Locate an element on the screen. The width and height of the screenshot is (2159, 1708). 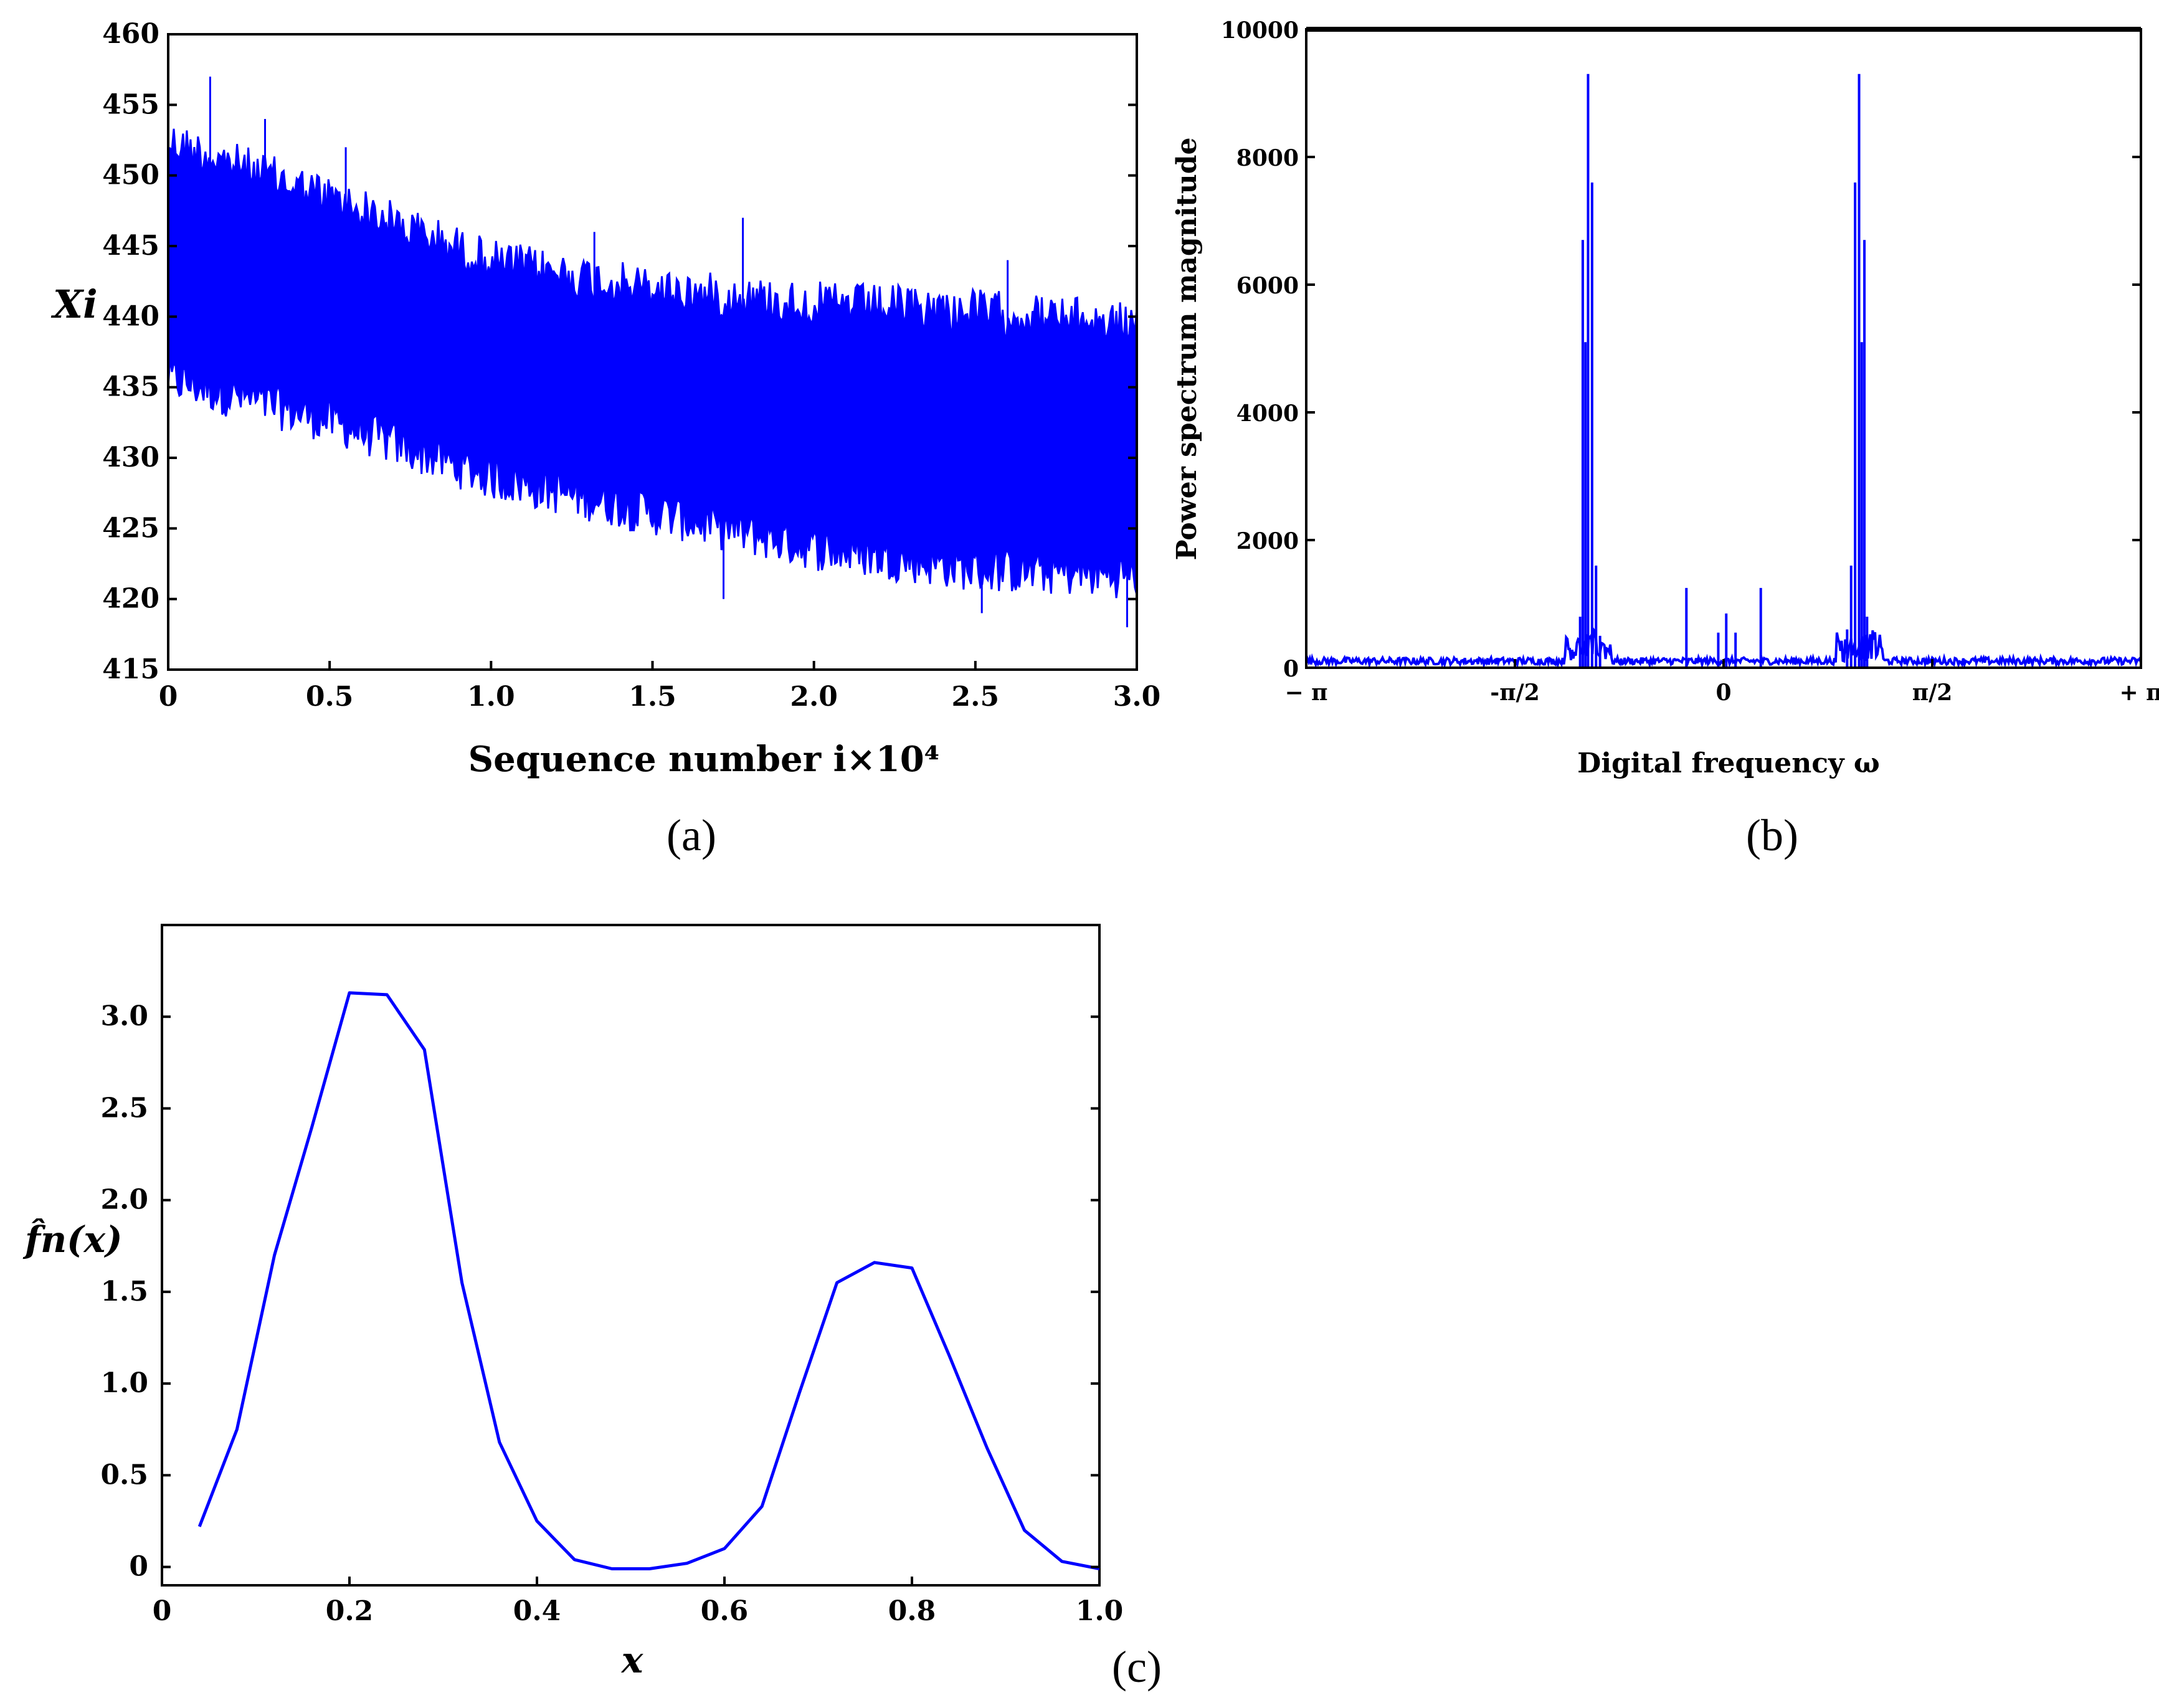
b-y-tick-label: 2000 is located at coordinates (1267, 541).